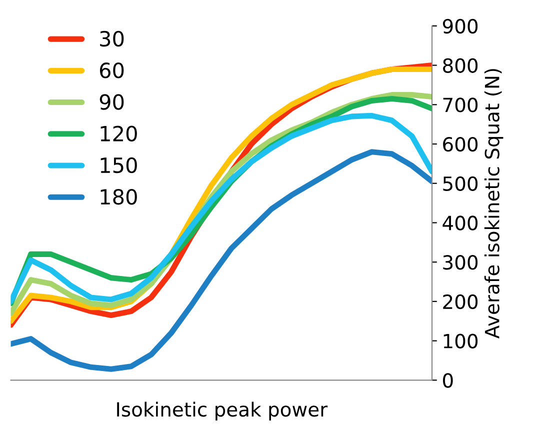  Describe the element at coordinates (222, 411) in the screenshot. I see `x-axis-title: Isokinetic peak power` at that location.